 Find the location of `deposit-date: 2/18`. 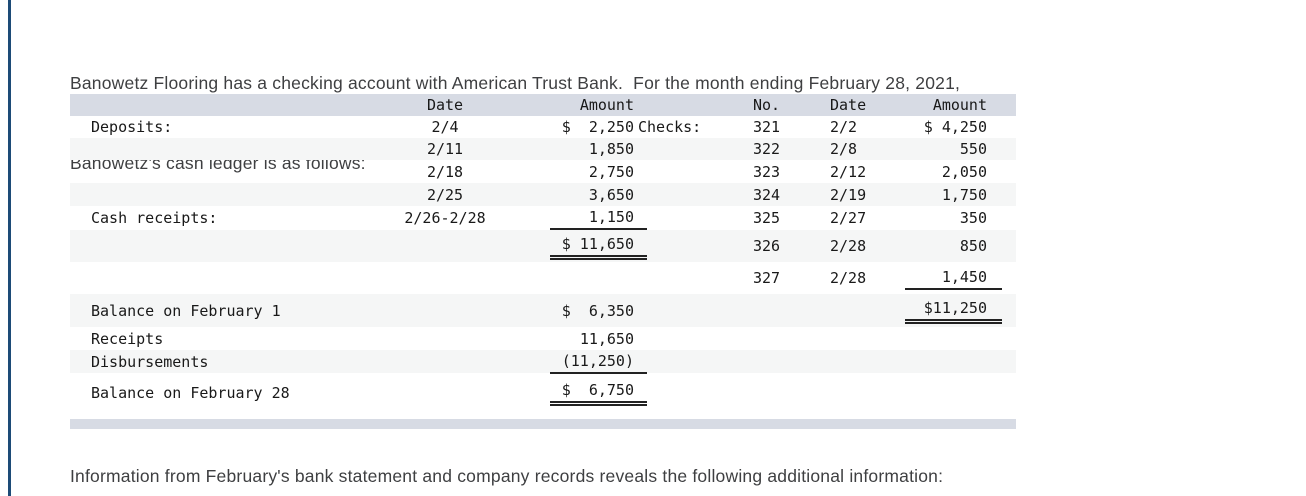

deposit-date: 2/18 is located at coordinates (445, 171).